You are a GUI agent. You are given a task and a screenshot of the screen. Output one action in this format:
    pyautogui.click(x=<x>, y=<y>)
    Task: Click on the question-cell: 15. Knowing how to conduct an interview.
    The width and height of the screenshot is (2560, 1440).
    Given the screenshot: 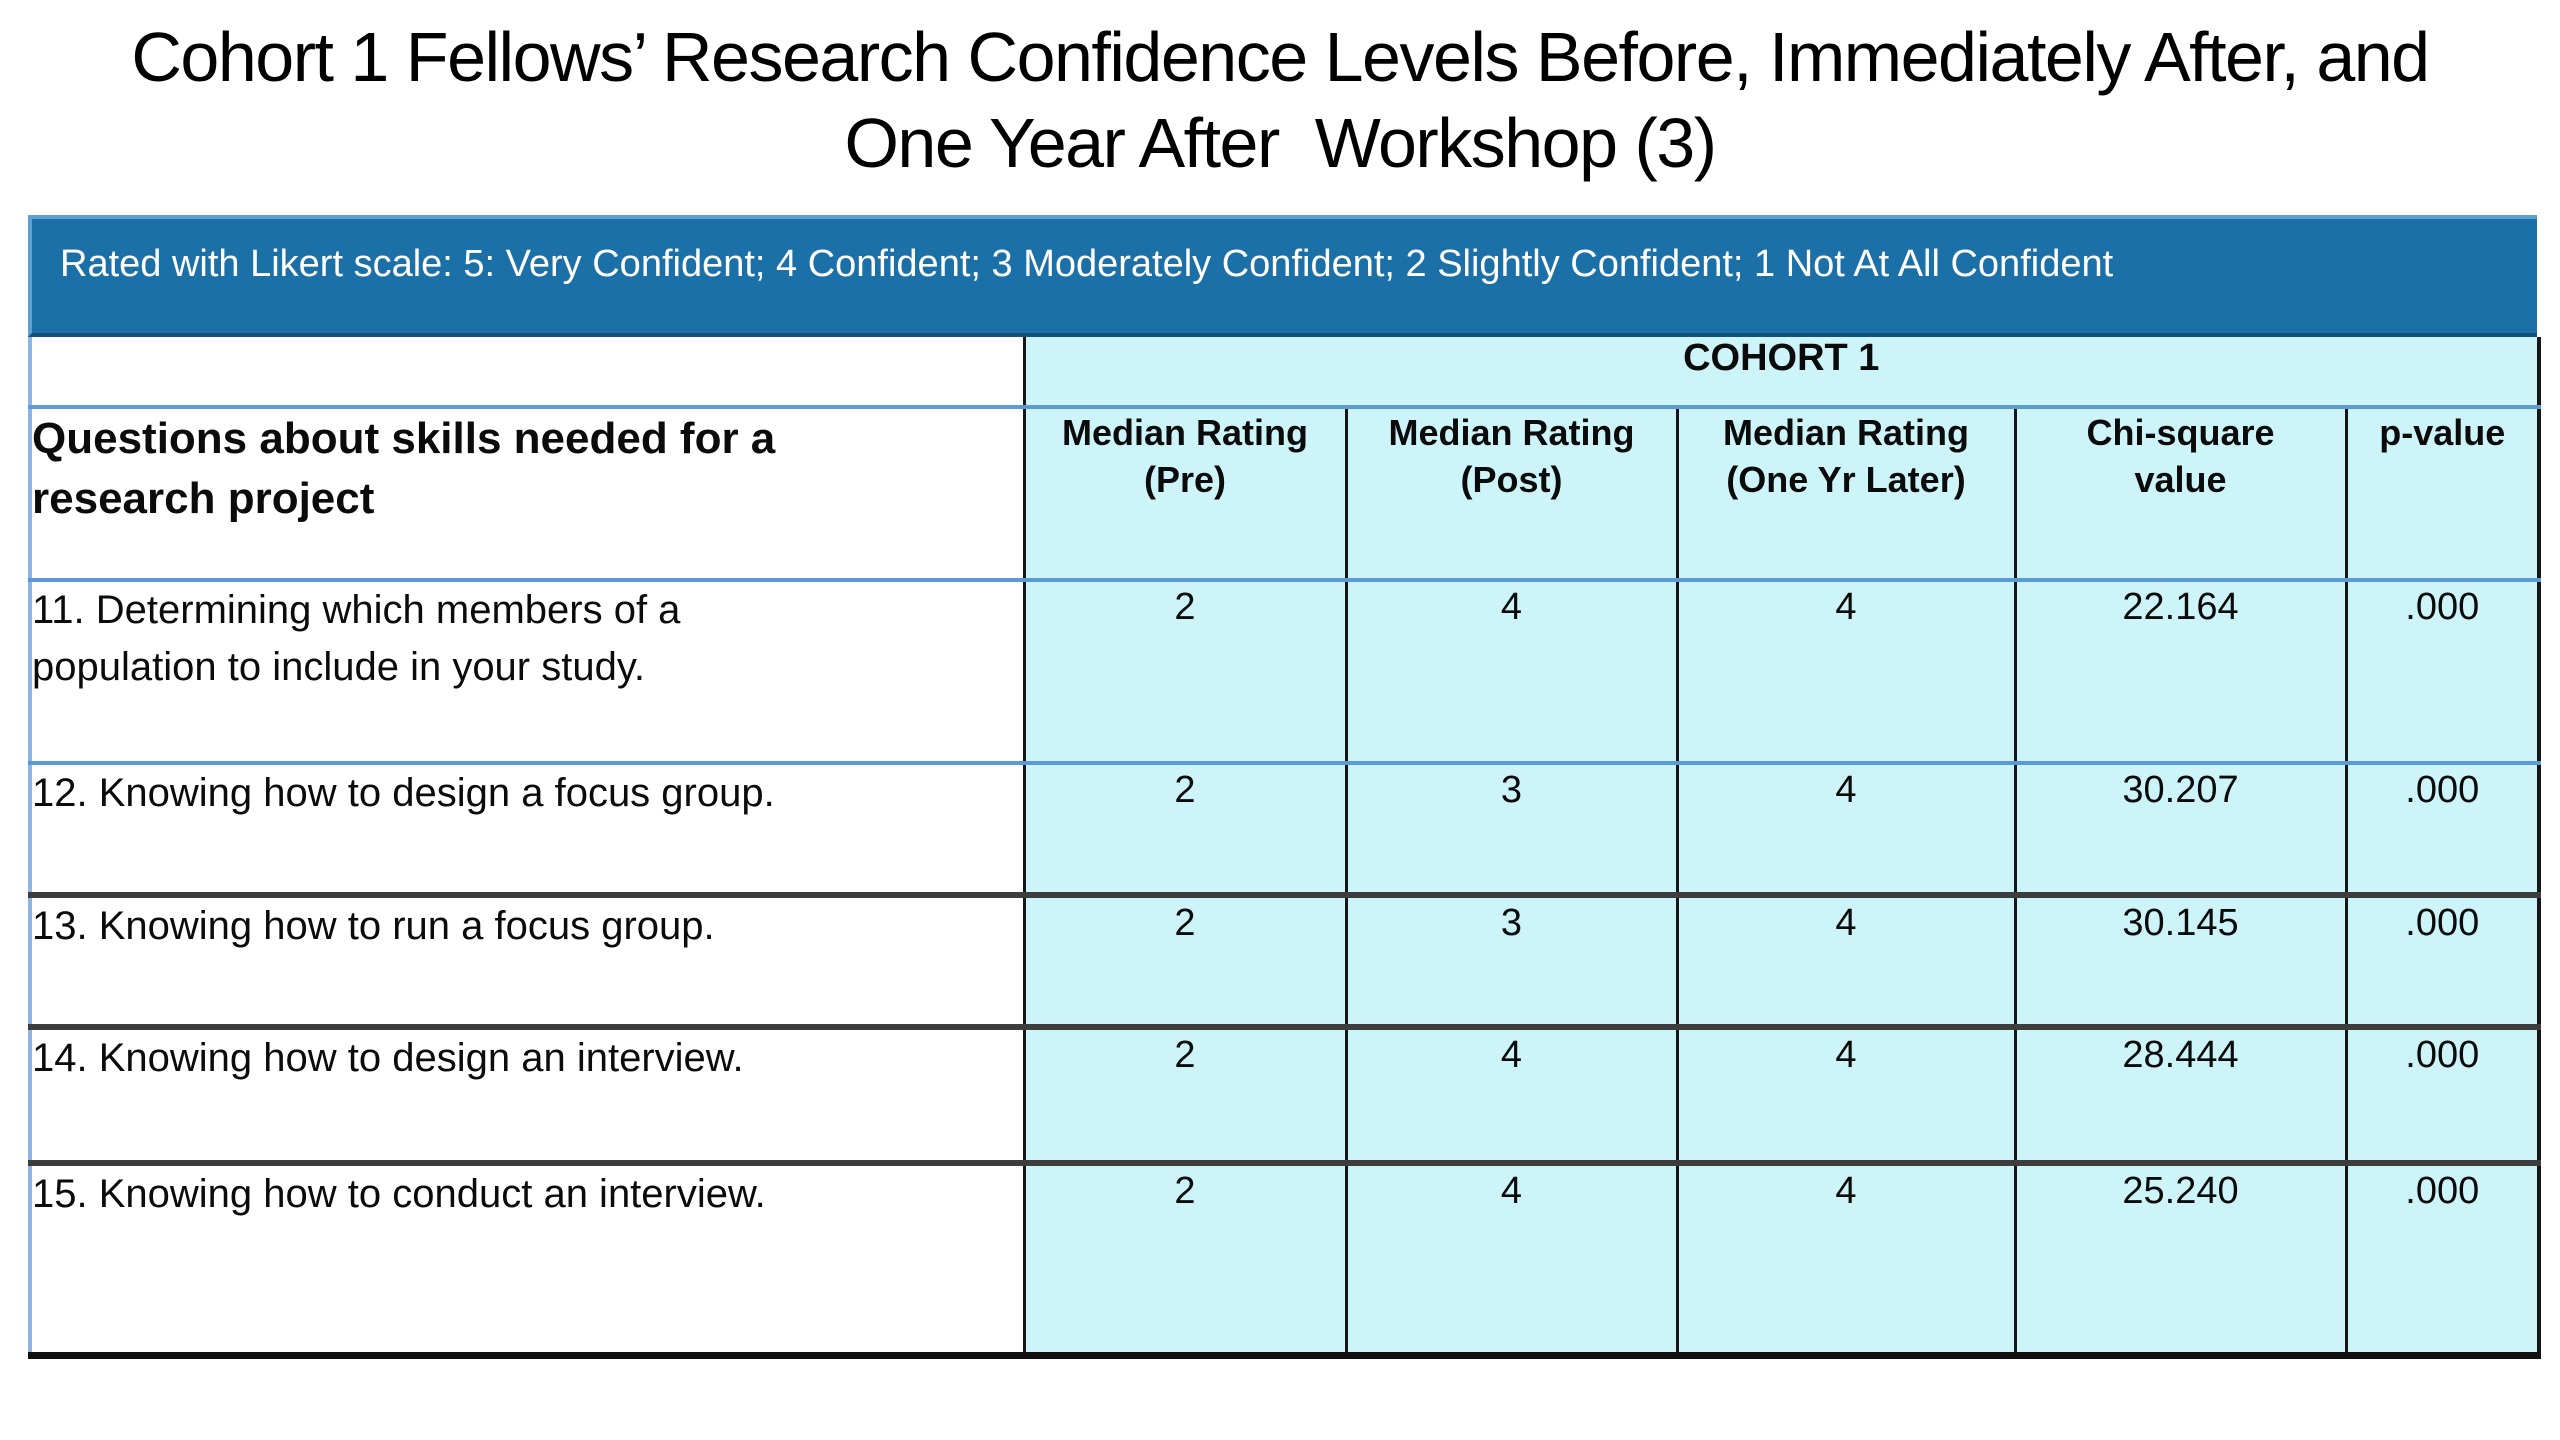 What is the action you would take?
    pyautogui.click(x=527, y=1261)
    